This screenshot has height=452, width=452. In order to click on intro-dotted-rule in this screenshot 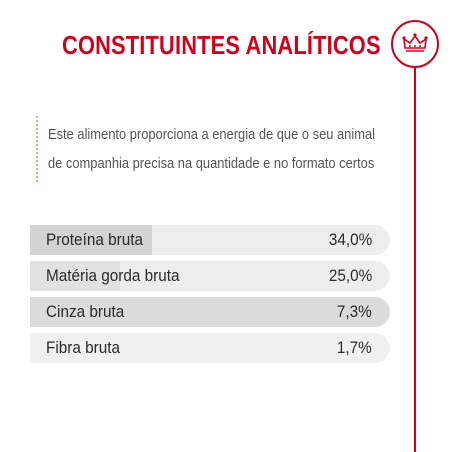, I will do `click(37, 149)`.